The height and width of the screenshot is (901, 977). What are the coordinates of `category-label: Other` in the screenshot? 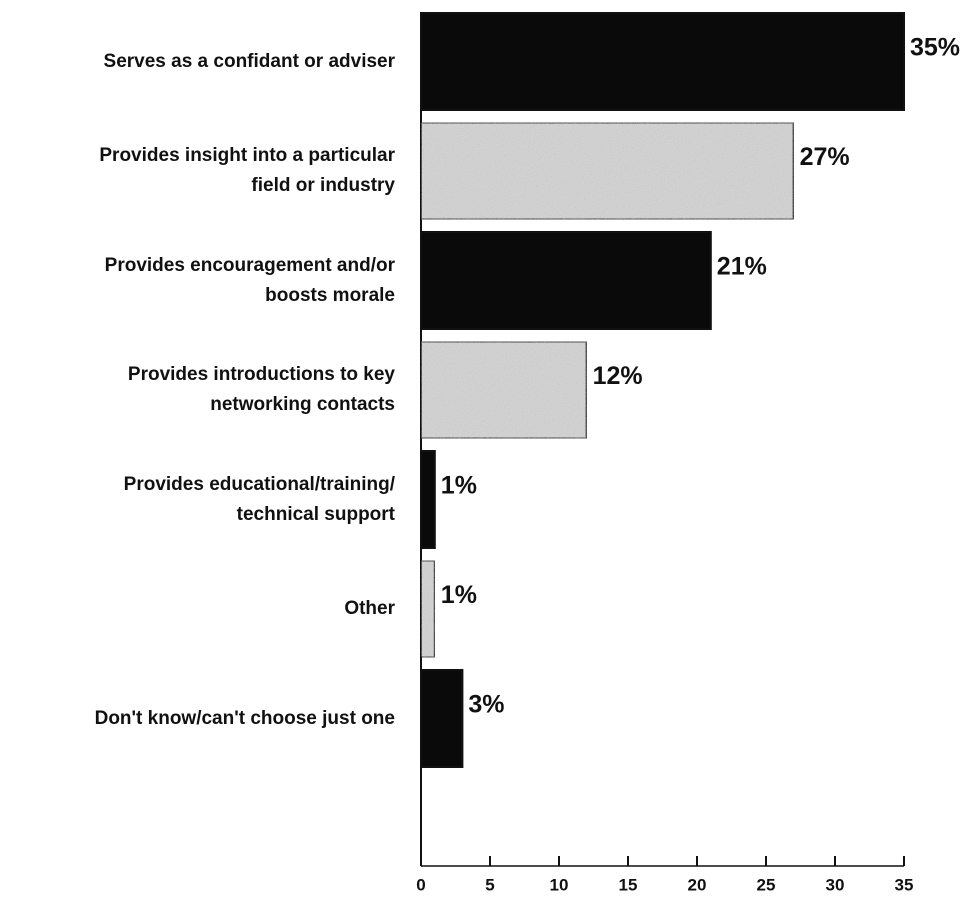 It's located at (369, 608).